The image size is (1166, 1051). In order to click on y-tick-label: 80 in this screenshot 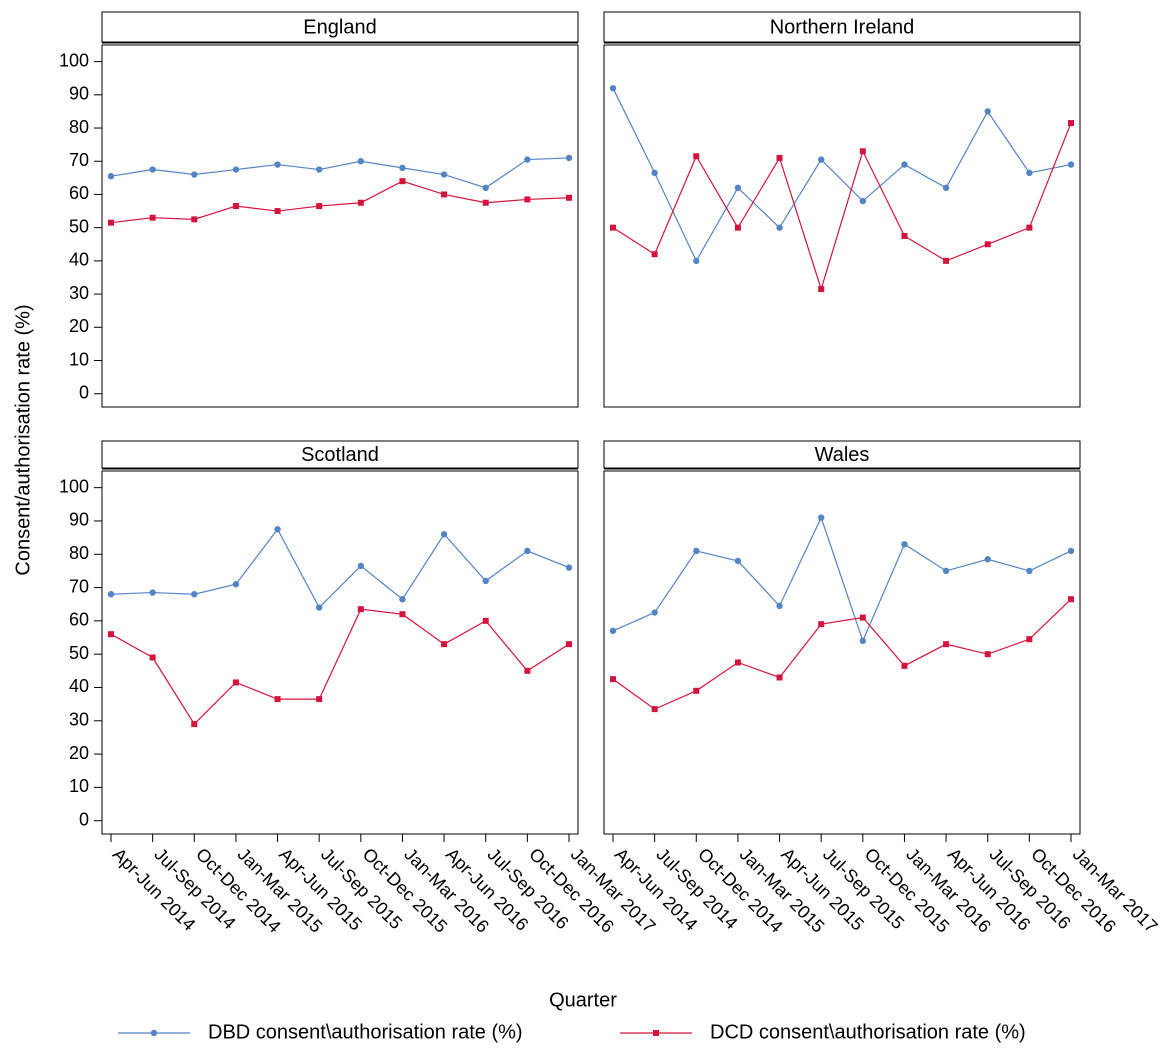, I will do `click(79, 553)`.